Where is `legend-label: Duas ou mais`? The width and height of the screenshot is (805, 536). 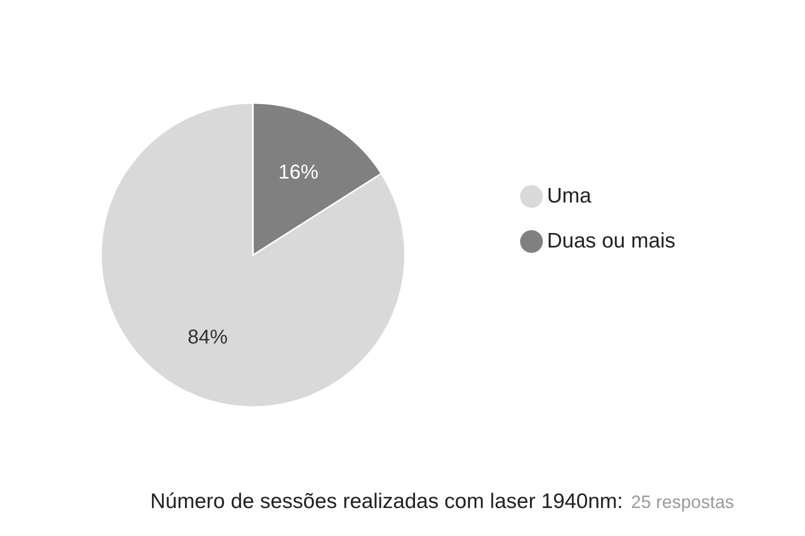
legend-label: Duas ou mais is located at coordinates (611, 241).